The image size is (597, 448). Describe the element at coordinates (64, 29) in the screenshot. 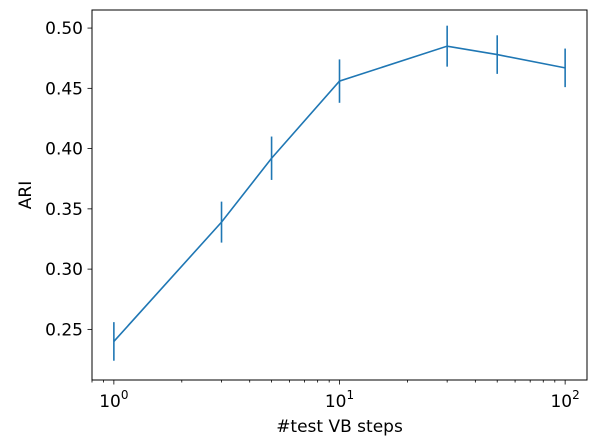

I see `y-tick-label: 0.50` at that location.